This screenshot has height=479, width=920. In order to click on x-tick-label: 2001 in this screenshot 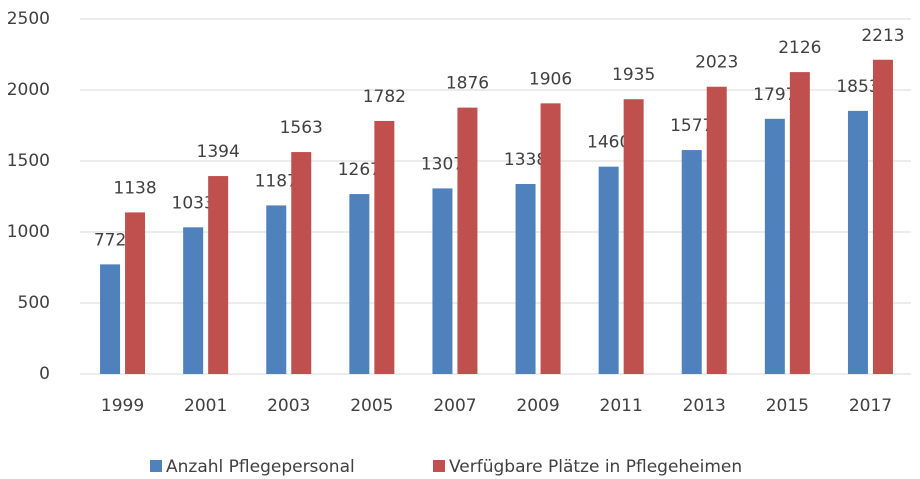, I will do `click(205, 406)`.